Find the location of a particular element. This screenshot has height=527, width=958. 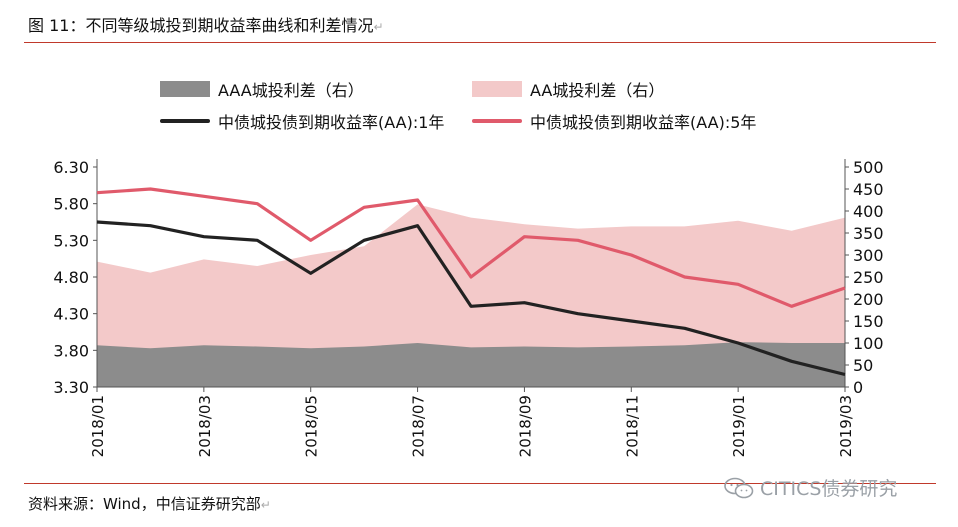

left-tick-label: 6.30 is located at coordinates (71, 167).